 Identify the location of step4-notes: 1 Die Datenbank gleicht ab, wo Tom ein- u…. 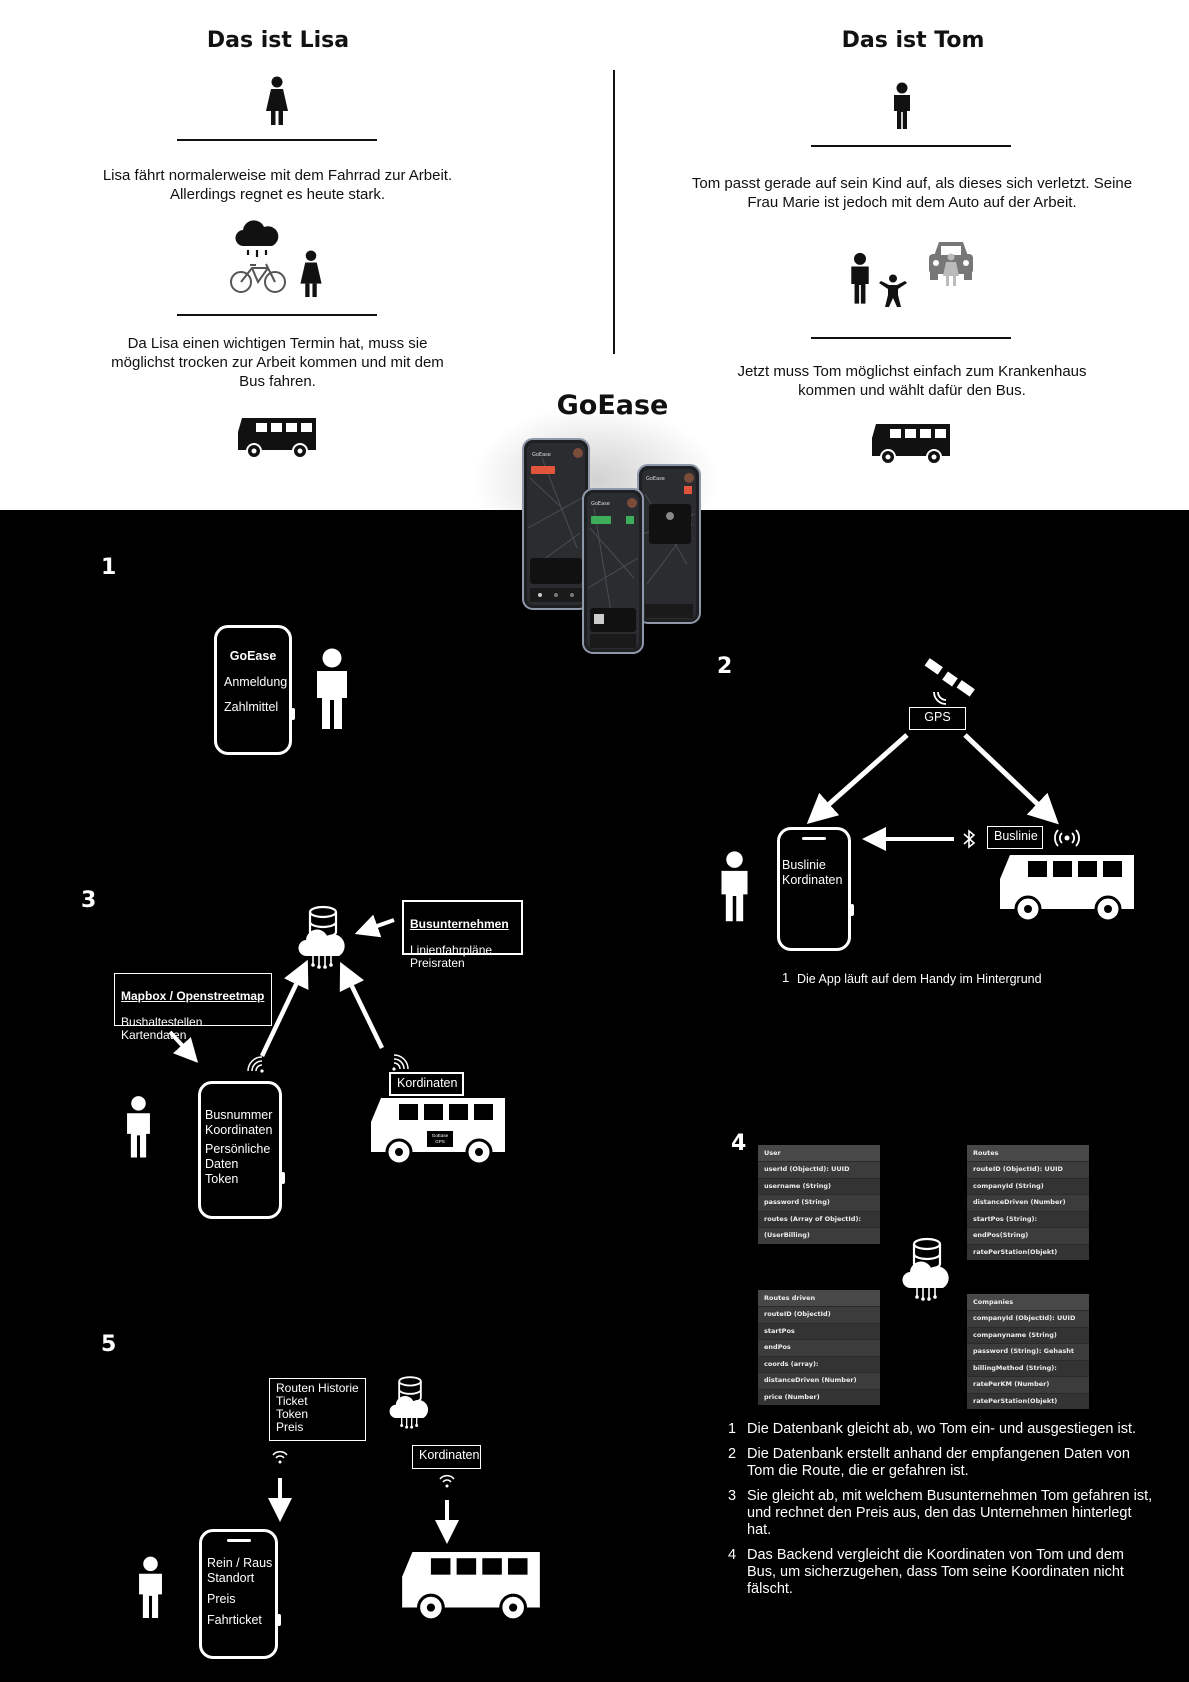
(940, 1513).